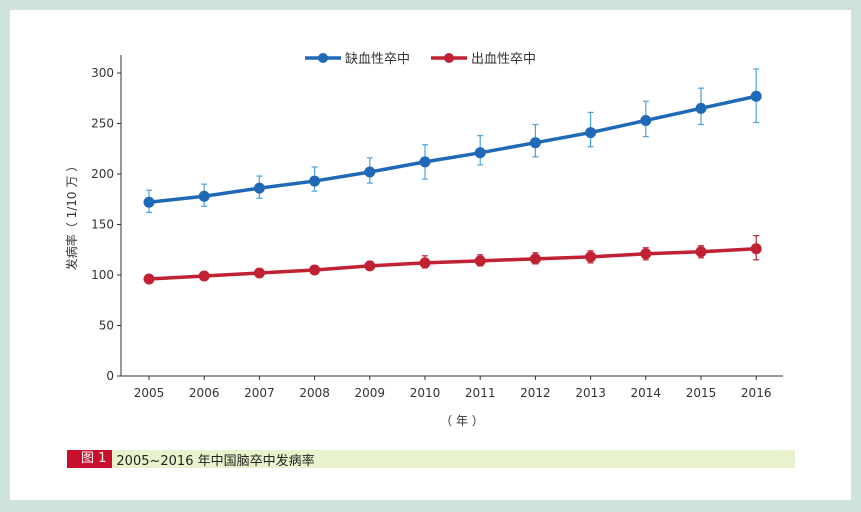 The width and height of the screenshot is (861, 512). I want to click on y-tick-label: 250, so click(102, 124).